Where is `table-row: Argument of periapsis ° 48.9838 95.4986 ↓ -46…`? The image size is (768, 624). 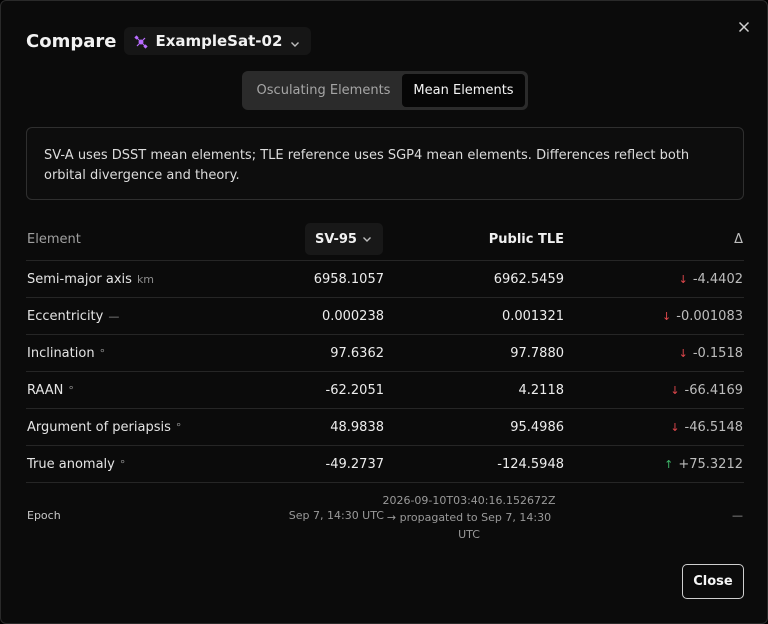 table-row: Argument of periapsis ° 48.9838 95.4986 ↓ -46… is located at coordinates (385, 427).